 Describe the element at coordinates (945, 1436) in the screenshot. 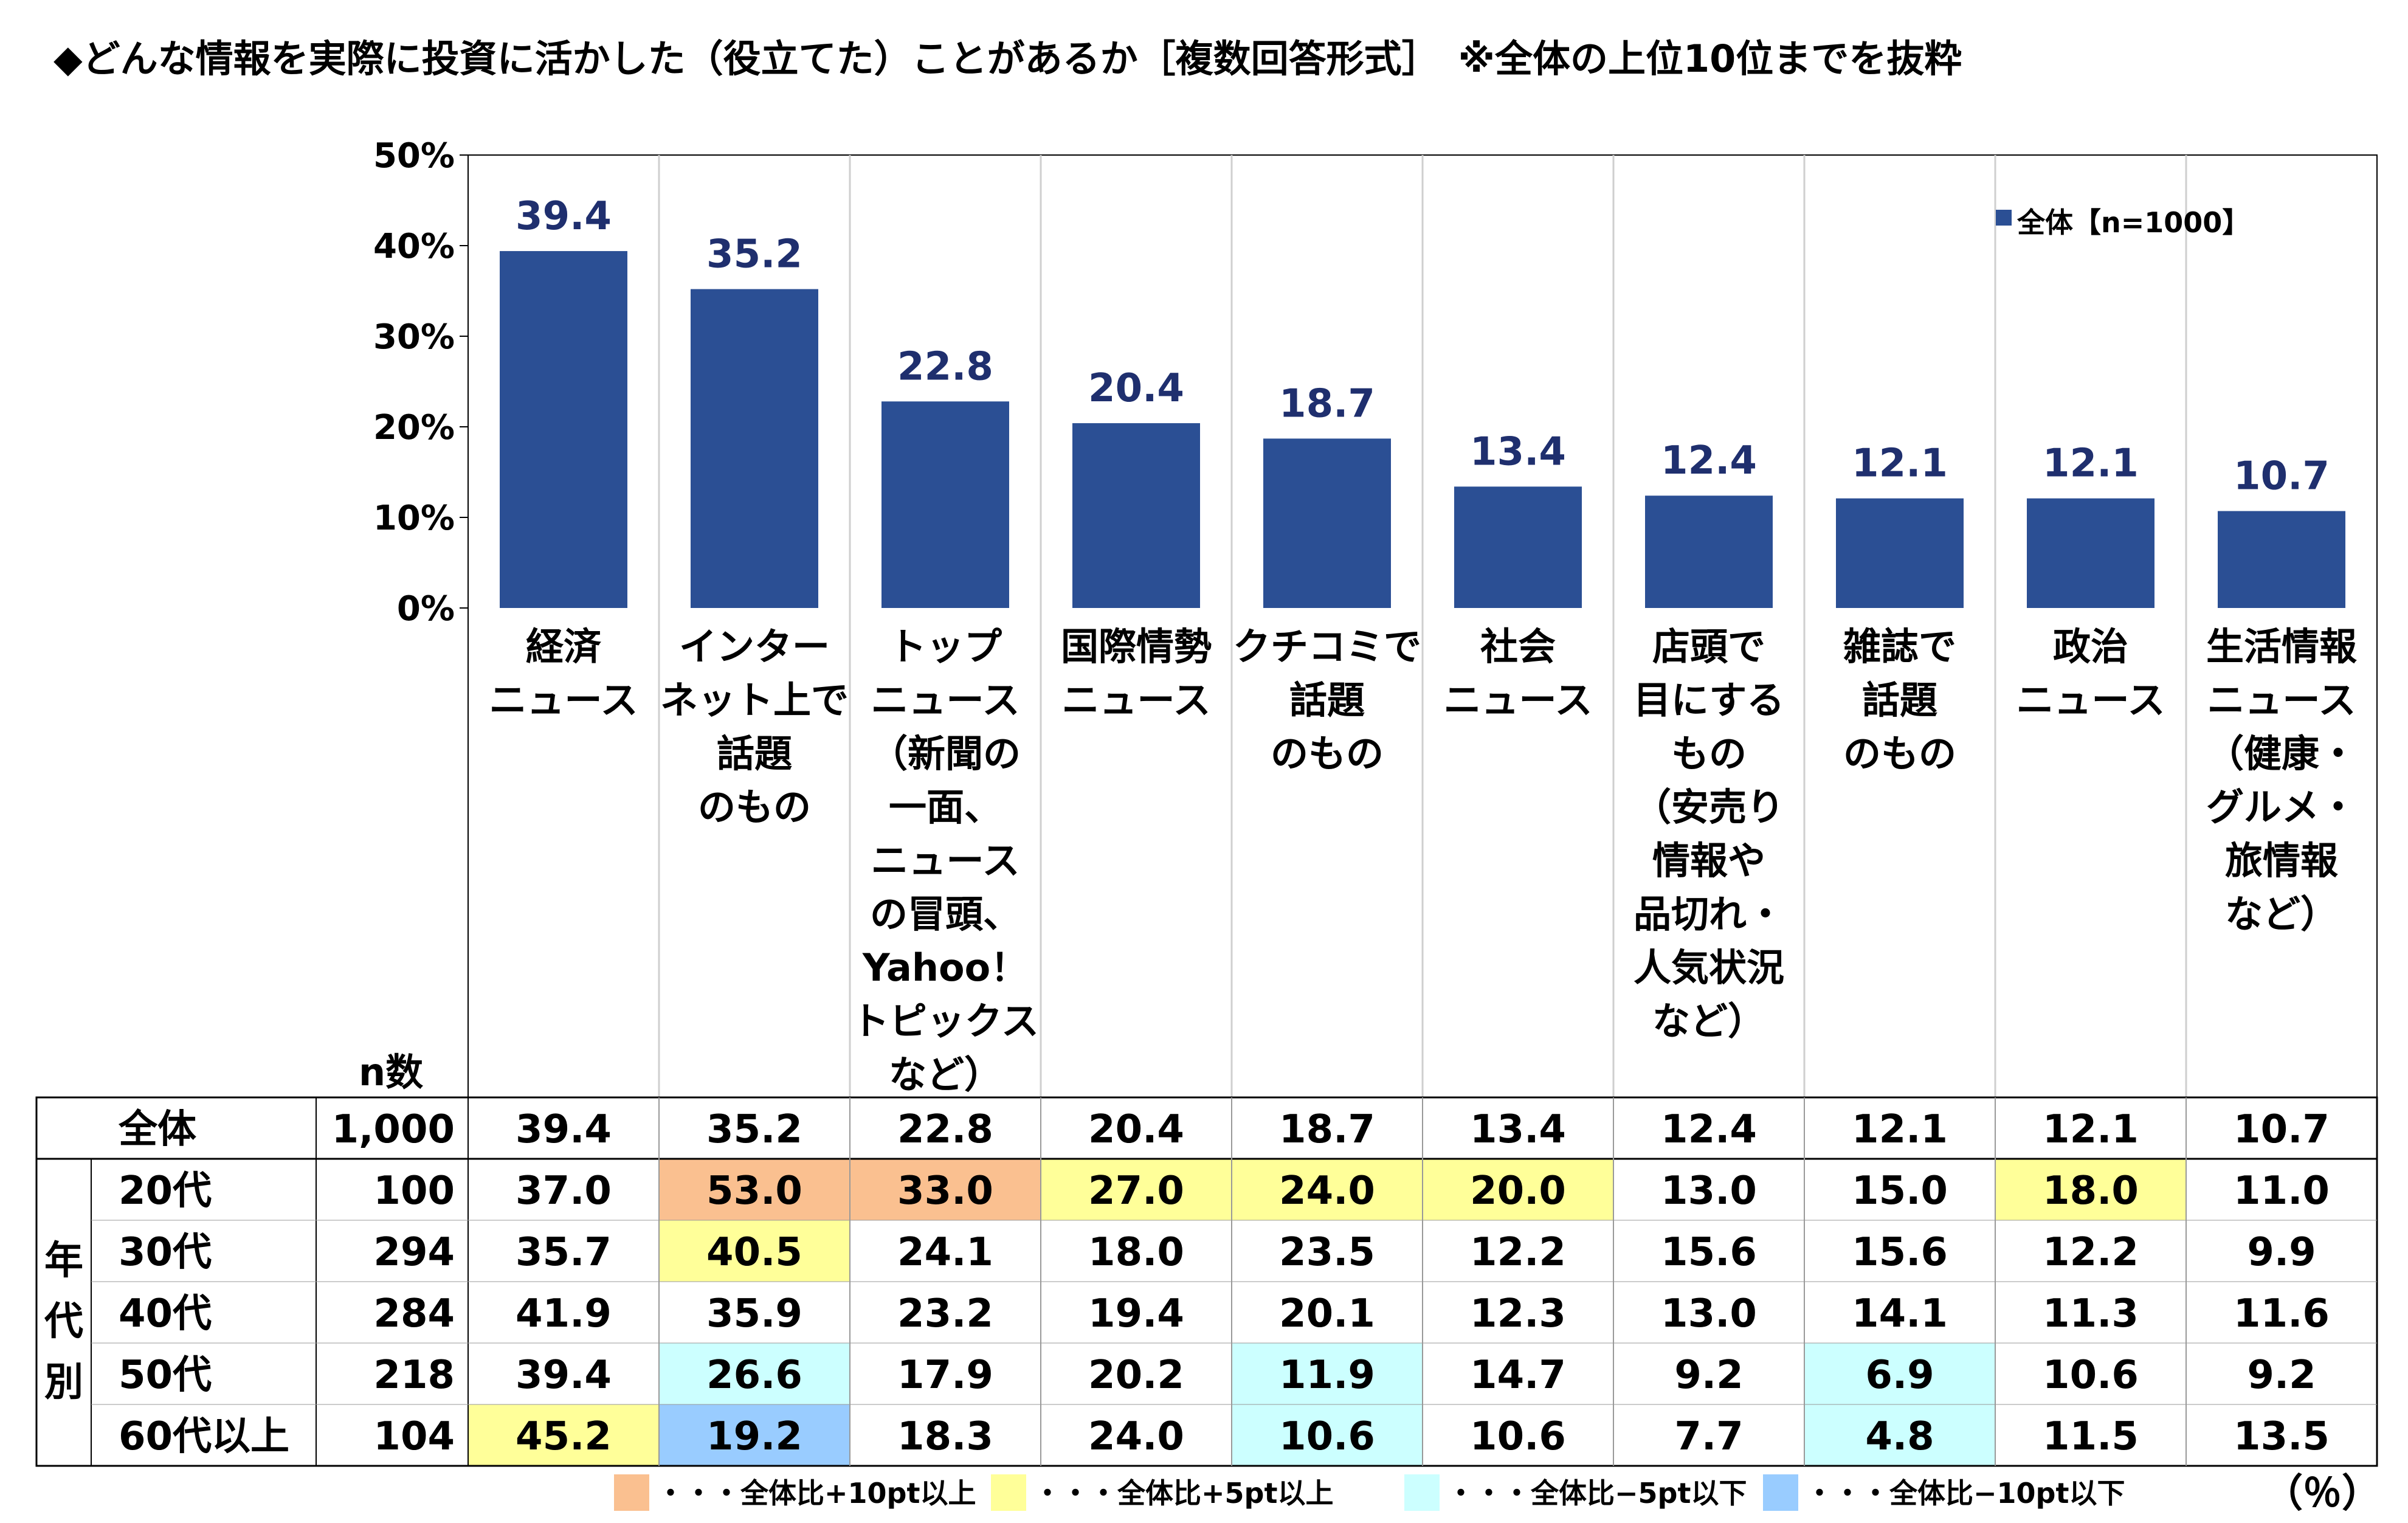

I see `table-cell-value: 18.3` at that location.